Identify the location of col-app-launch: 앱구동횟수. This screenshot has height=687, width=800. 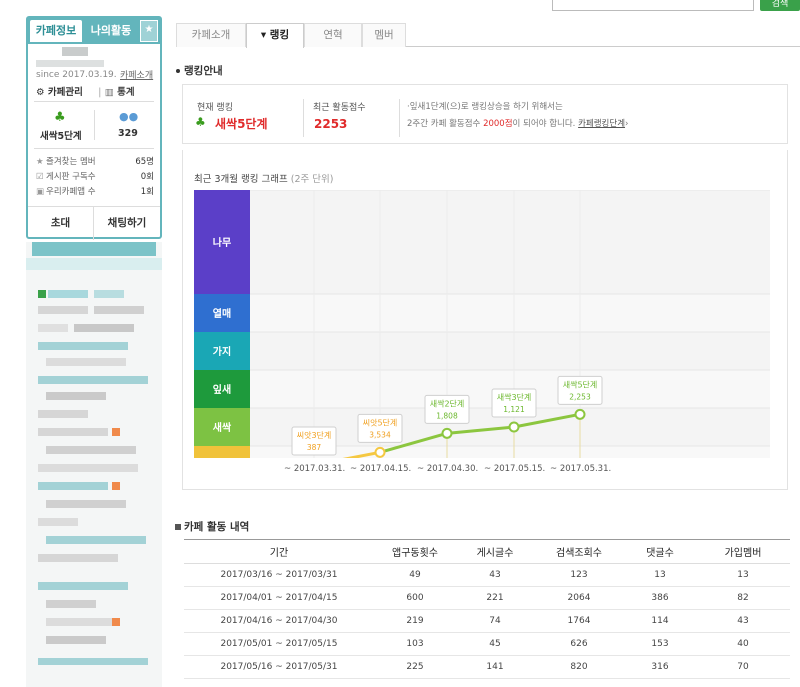
(415, 551).